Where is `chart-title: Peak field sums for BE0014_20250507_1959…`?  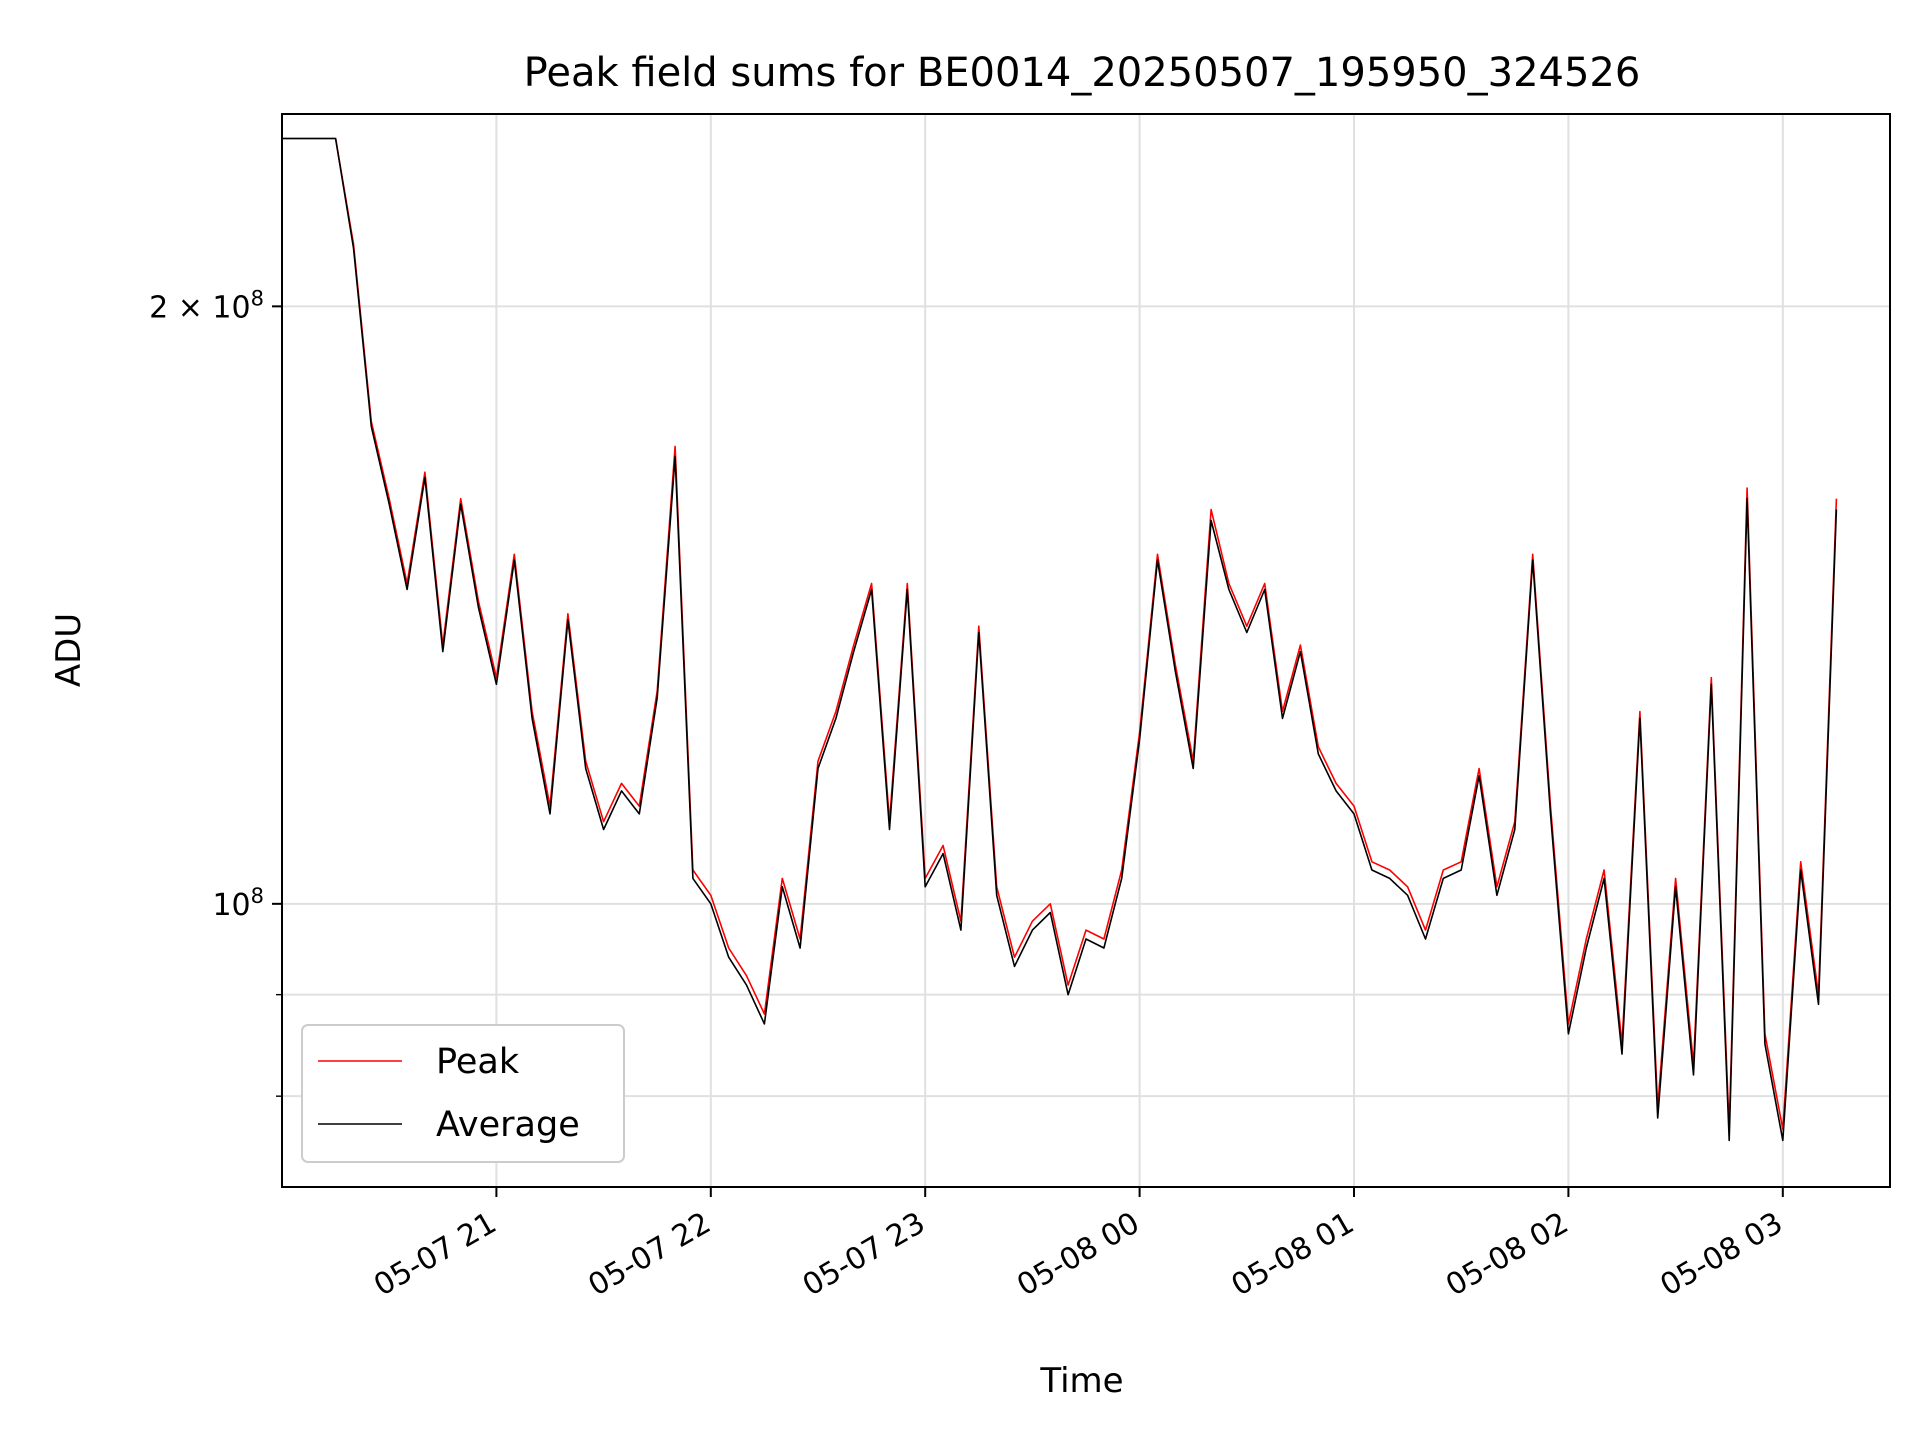 chart-title: Peak field sums for BE0014_20250507_1959… is located at coordinates (1082, 73).